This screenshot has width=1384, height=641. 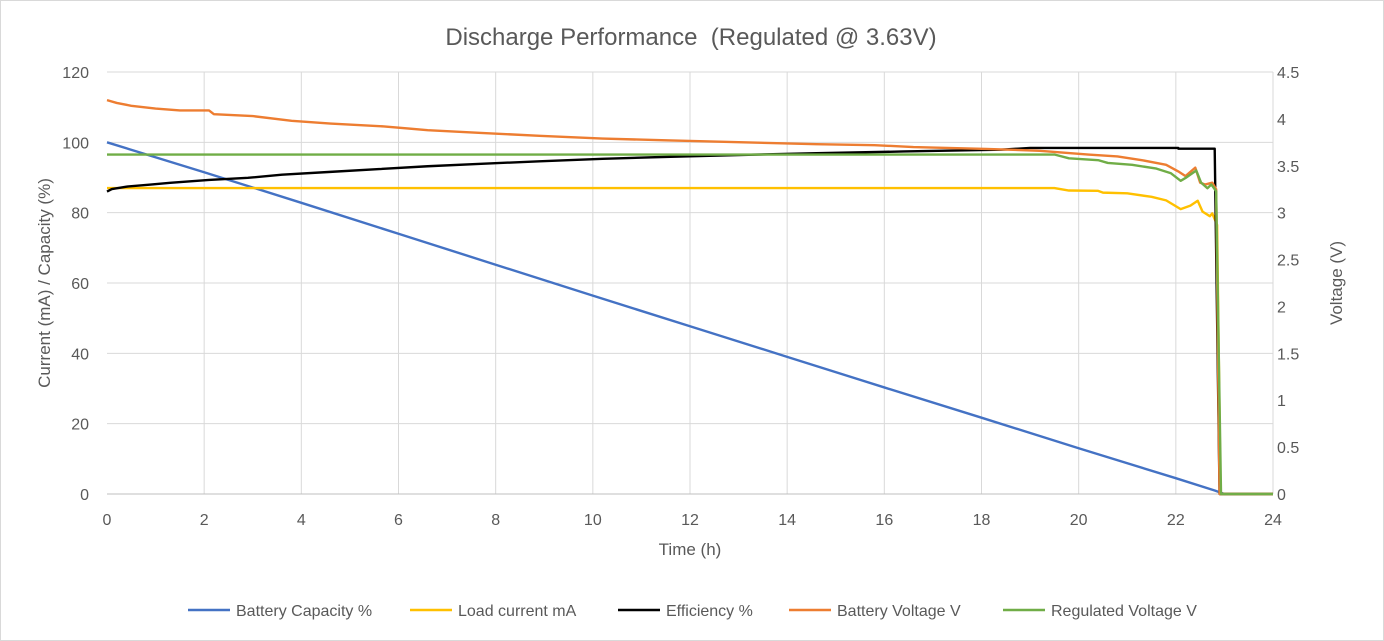 I want to click on y-right-tick-label: 4, so click(x=1281, y=120).